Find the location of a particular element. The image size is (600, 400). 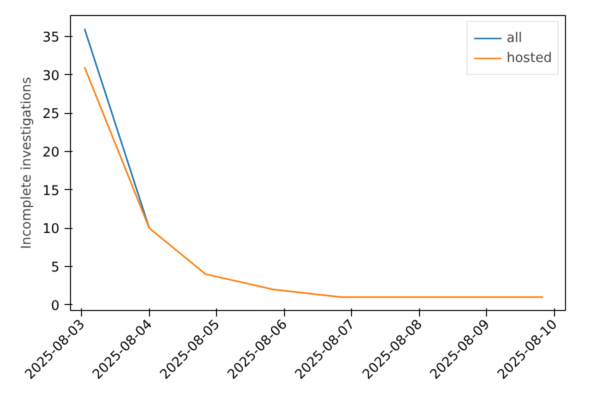

legend-label: hosted is located at coordinates (529, 58).